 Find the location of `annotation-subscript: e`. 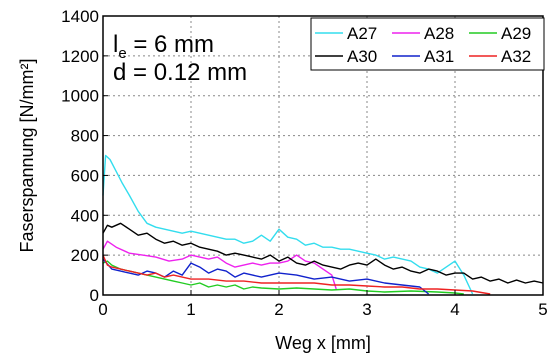

annotation-subscript: e is located at coordinates (122, 53).